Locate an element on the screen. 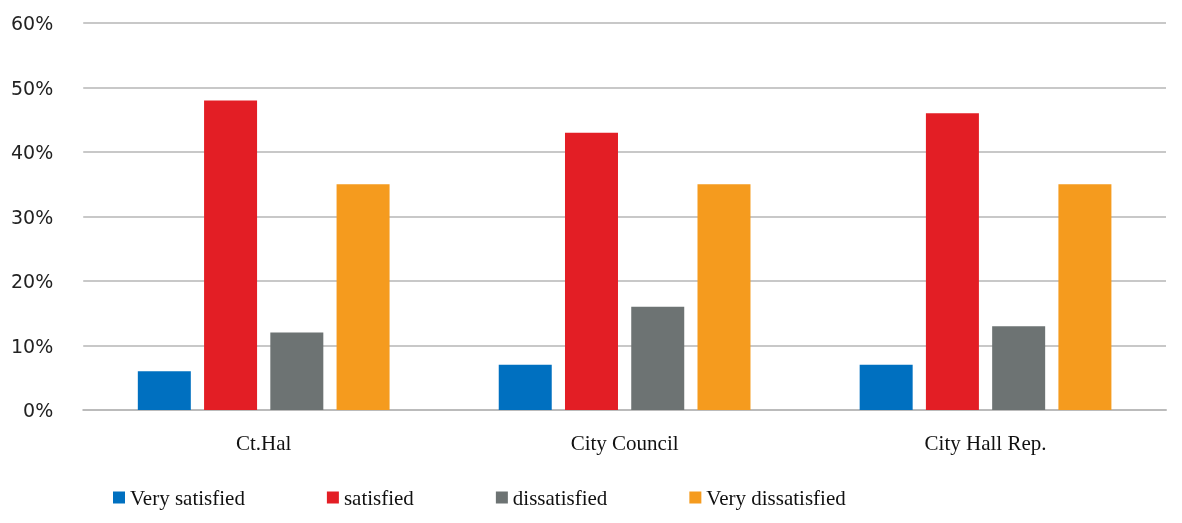  y-tick-label: 30% is located at coordinates (32, 216).